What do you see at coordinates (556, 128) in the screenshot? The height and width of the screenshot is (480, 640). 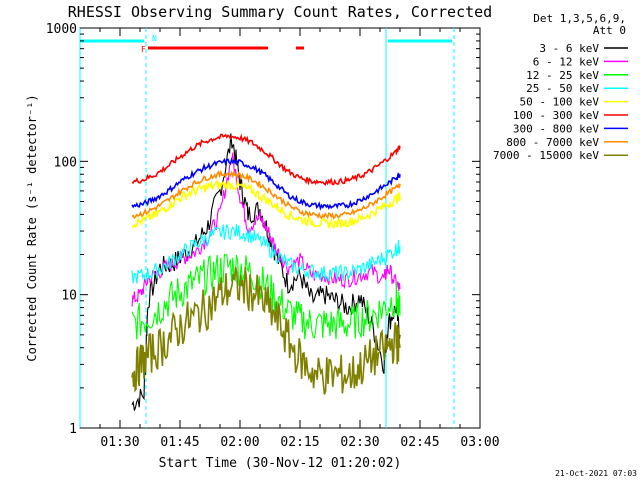 I see `legend-label: 300 - 800 keV` at bounding box center [556, 128].